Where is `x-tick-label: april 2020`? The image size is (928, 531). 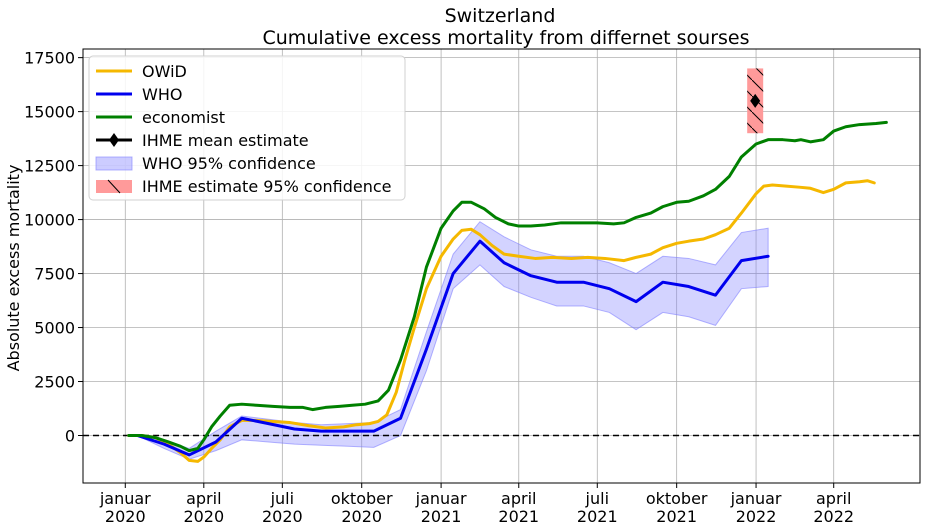
x-tick-label: april 2020 is located at coordinates (203, 507).